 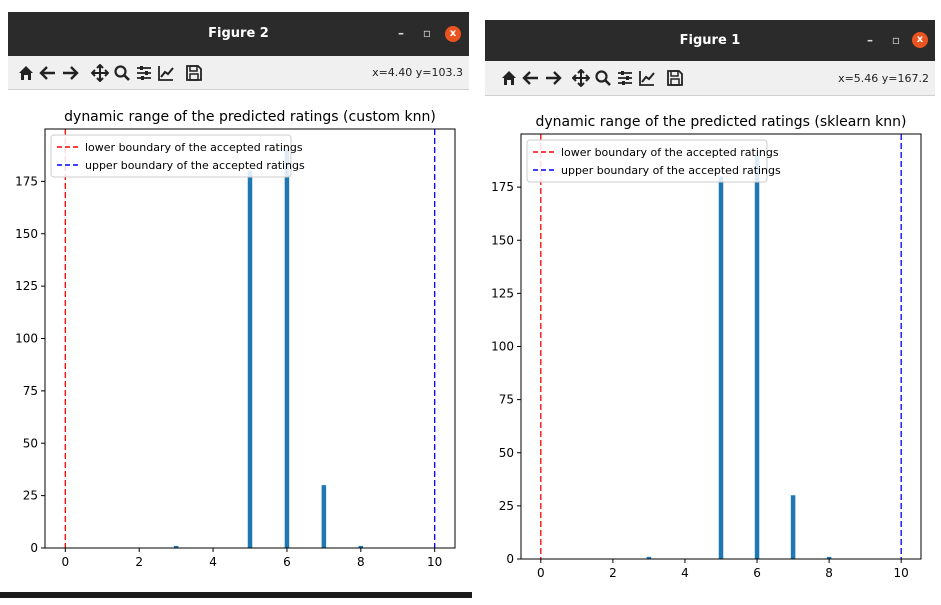 I want to click on window-title: Figure 2, so click(x=238, y=33).